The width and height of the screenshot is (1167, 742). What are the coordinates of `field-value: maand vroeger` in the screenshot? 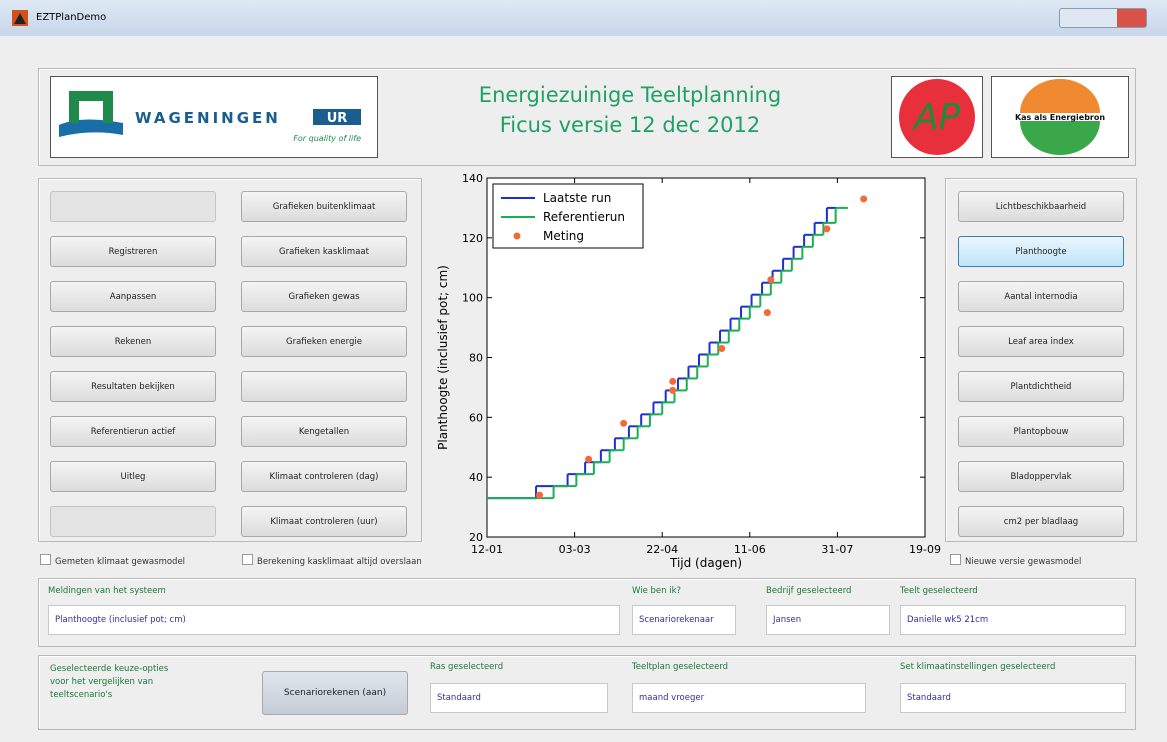 It's located at (749, 698).